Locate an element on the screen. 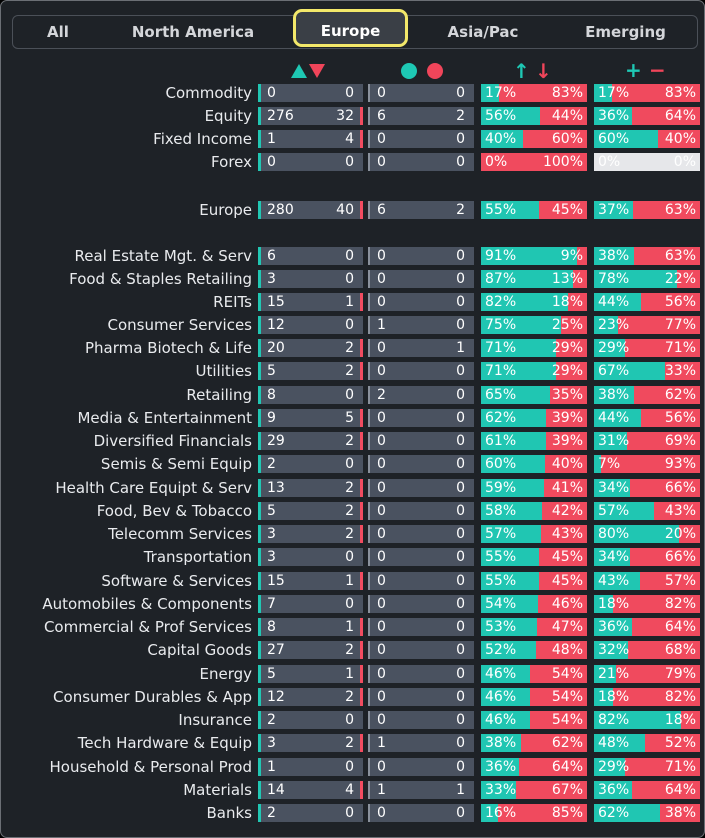  up-pct-text: 71% is located at coordinates (501, 371).